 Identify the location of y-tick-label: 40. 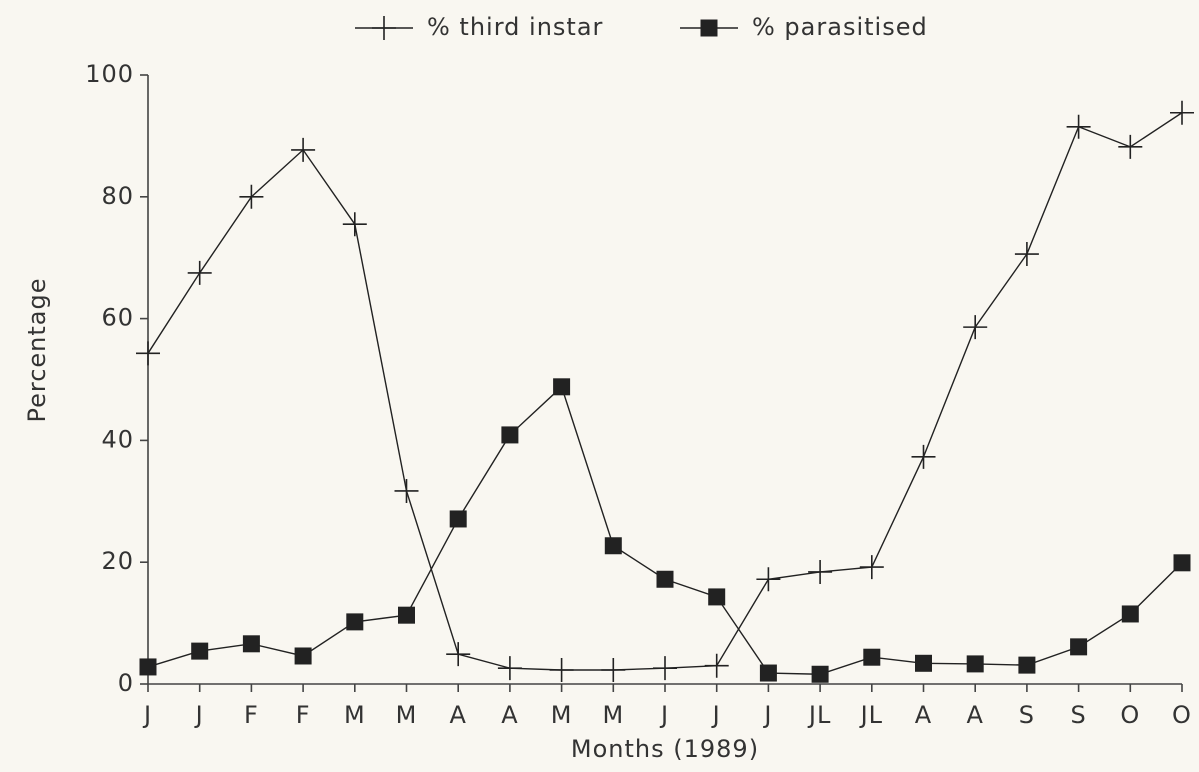
(117, 439).